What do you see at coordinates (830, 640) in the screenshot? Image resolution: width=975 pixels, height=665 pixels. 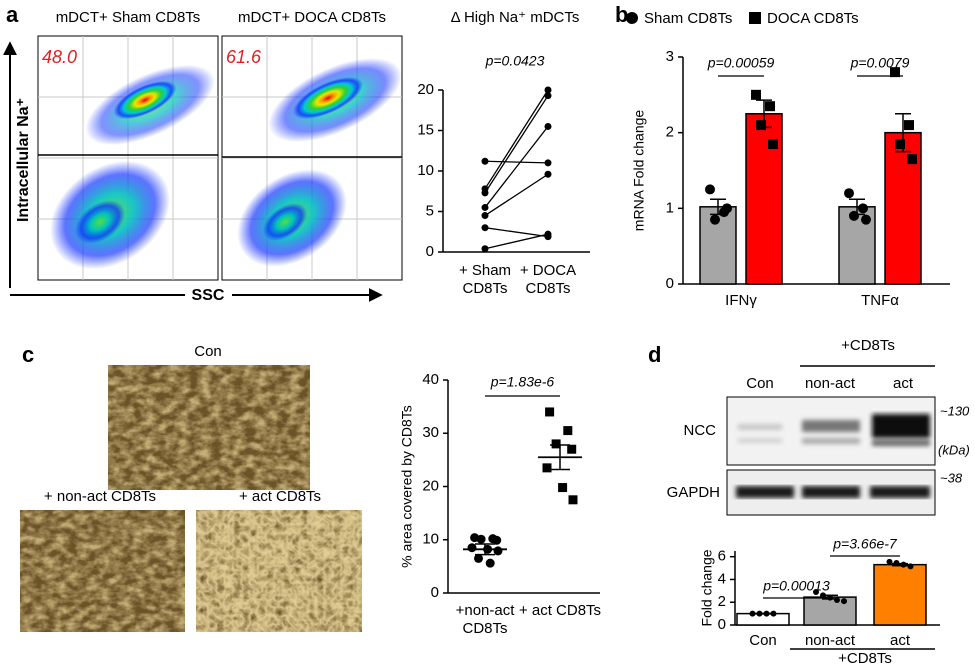 I see `x-tick-label: non-act` at bounding box center [830, 640].